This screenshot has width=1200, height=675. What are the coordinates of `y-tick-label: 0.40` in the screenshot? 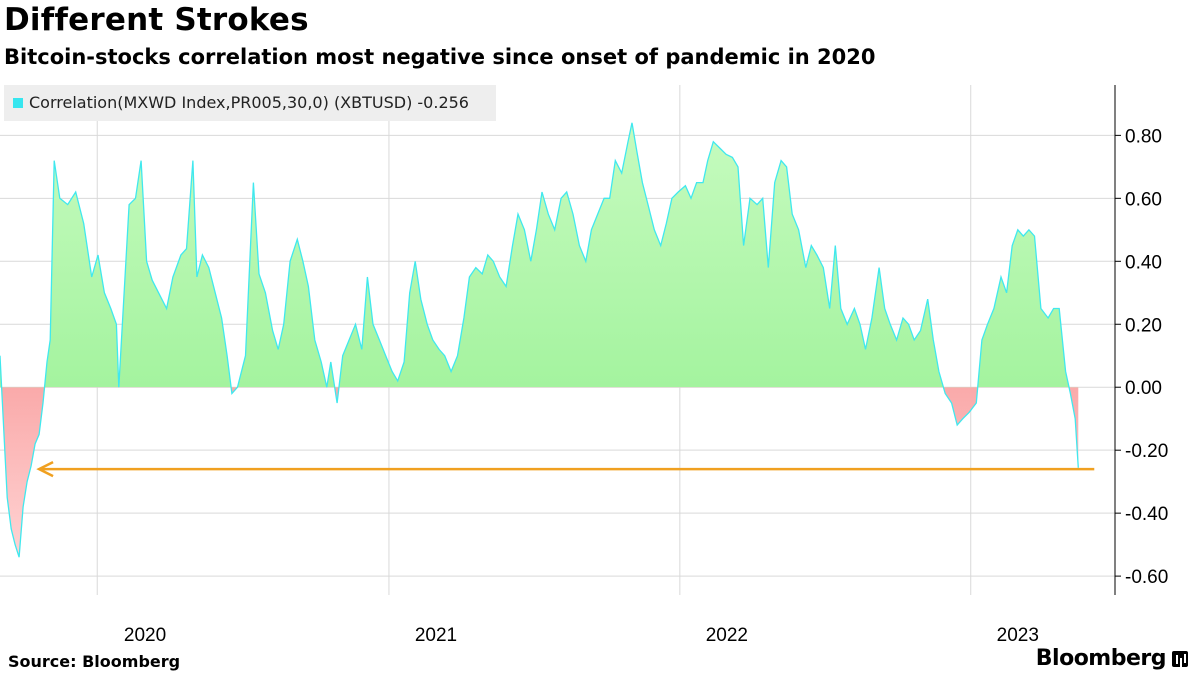 It's located at (1143, 262).